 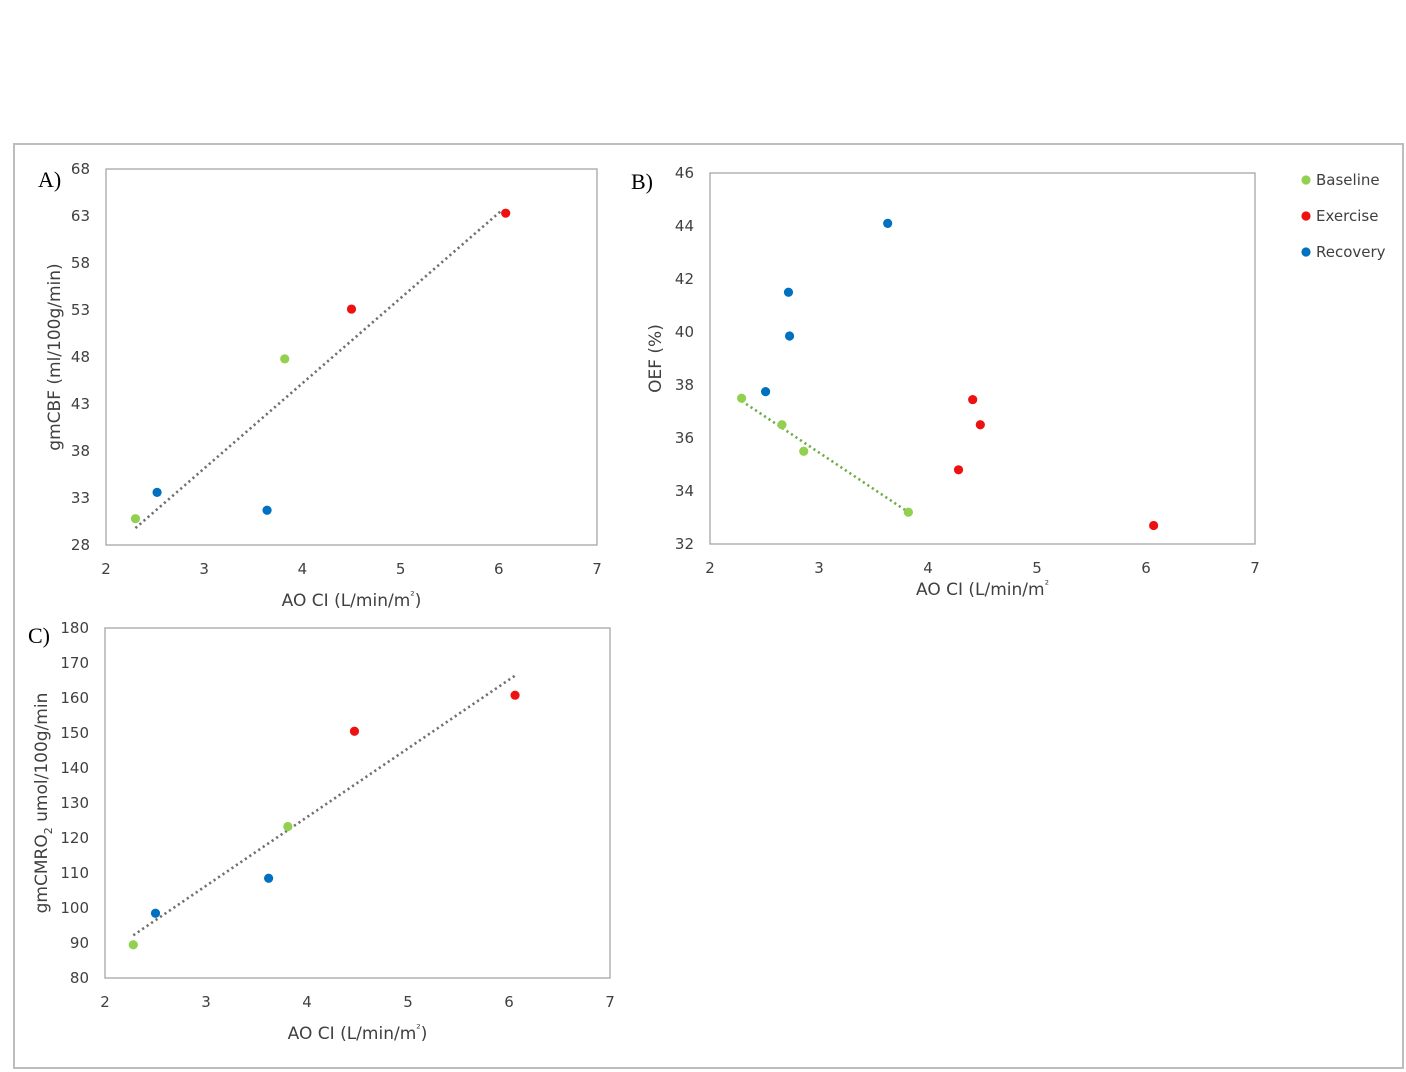 What do you see at coordinates (74, 698) in the screenshot?
I see `y-tick-label: 160` at bounding box center [74, 698].